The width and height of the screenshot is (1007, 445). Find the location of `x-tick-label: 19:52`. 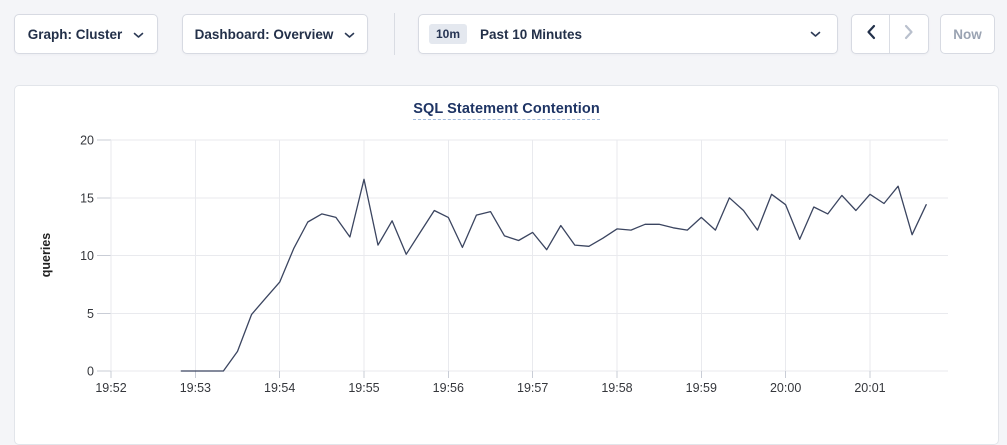

x-tick-label: 19:52 is located at coordinates (110, 388).